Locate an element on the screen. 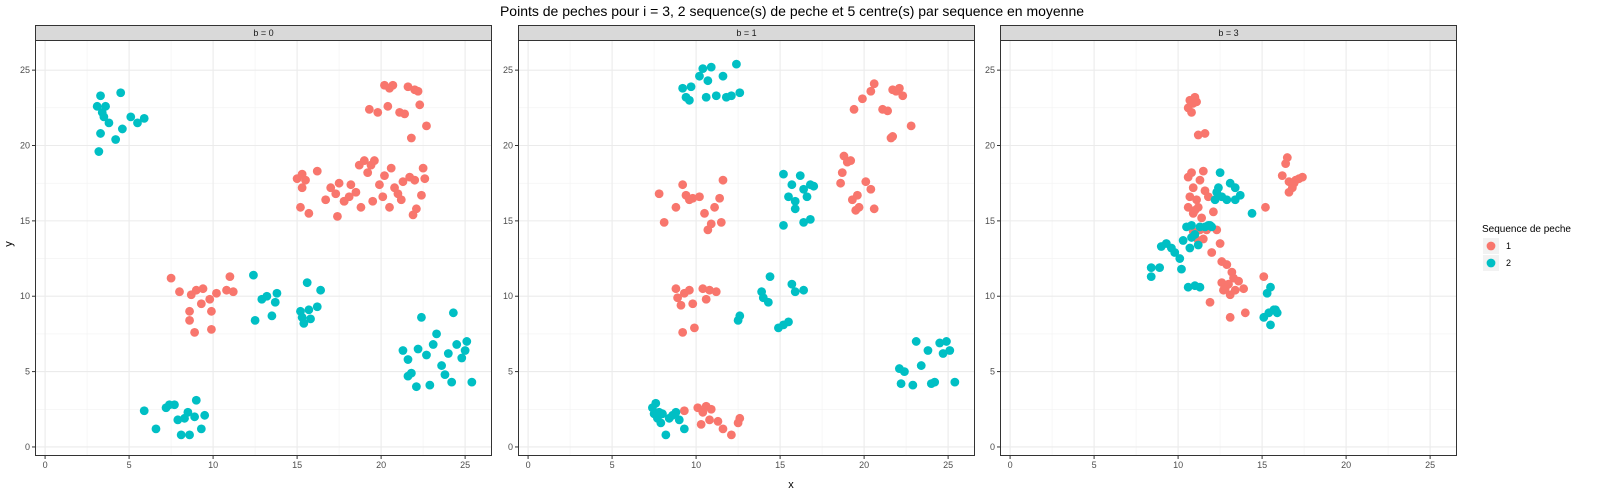 The height and width of the screenshot is (500, 1600). facet-strip-label: b = 1 is located at coordinates (746, 33).